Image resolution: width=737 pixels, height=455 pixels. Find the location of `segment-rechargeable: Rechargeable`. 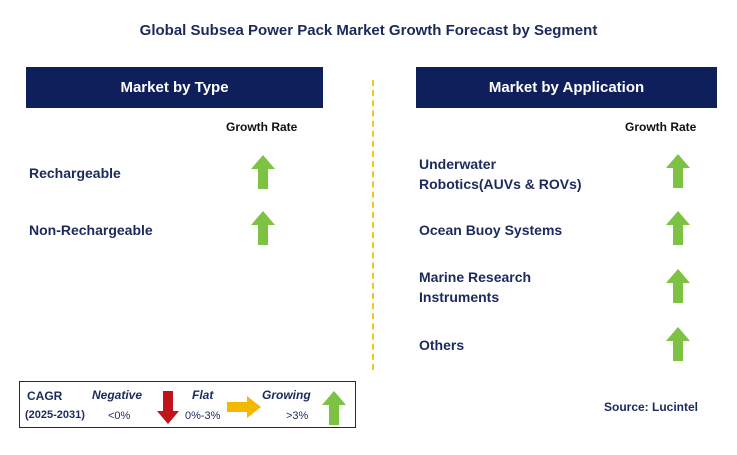

segment-rechargeable: Rechargeable is located at coordinates (75, 173).